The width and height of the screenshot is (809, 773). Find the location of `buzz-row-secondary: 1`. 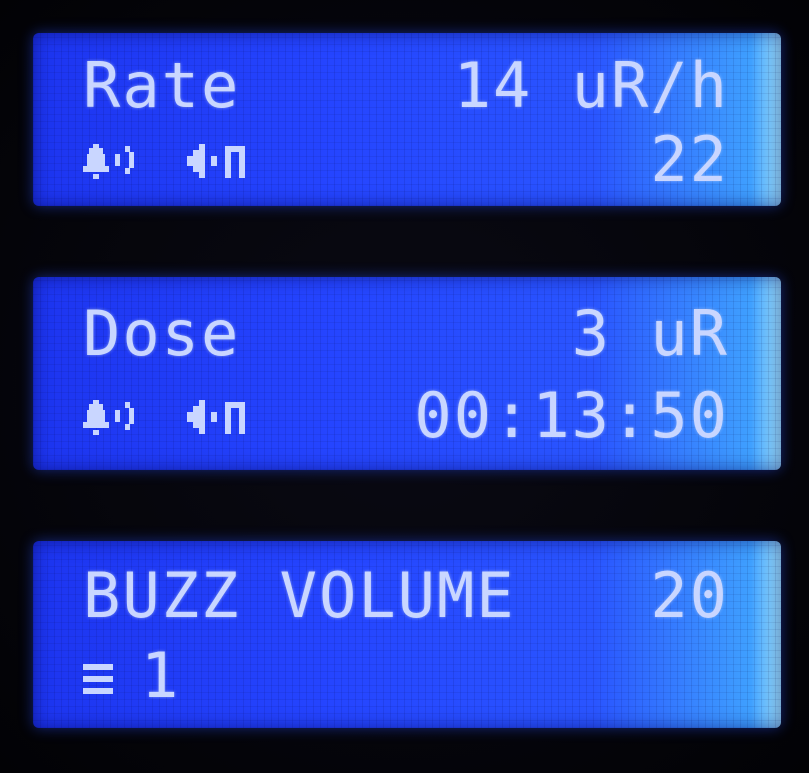

buzz-row-secondary: 1 is located at coordinates (406, 676).